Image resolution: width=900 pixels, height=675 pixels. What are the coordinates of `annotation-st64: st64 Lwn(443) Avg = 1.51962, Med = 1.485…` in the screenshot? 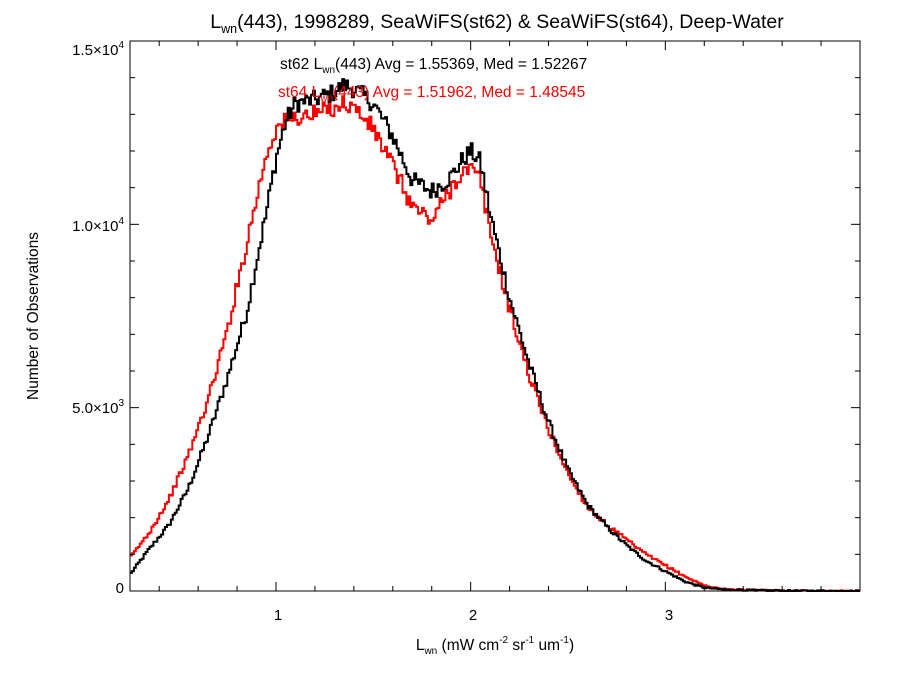 It's located at (431, 94).